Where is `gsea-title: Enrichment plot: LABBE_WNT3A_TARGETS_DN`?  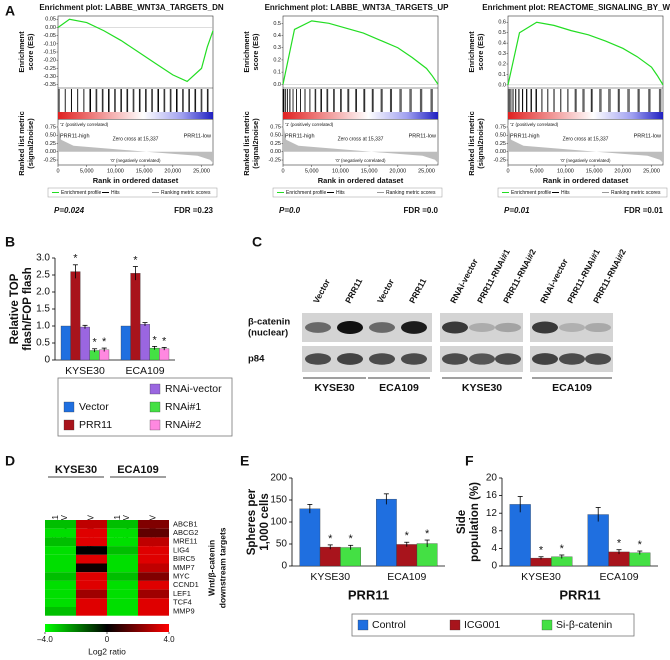 gsea-title: Enrichment plot: LABBE_WNT3A_TARGETS_DN is located at coordinates (131, 7).